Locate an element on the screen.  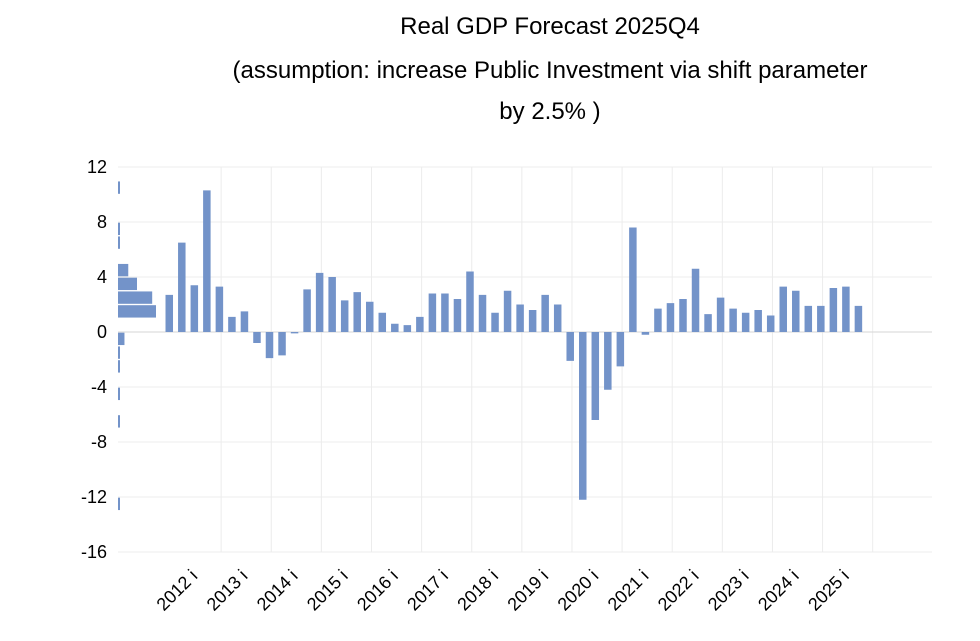
y-tick-label-3: 0 is located at coordinates (102, 332).